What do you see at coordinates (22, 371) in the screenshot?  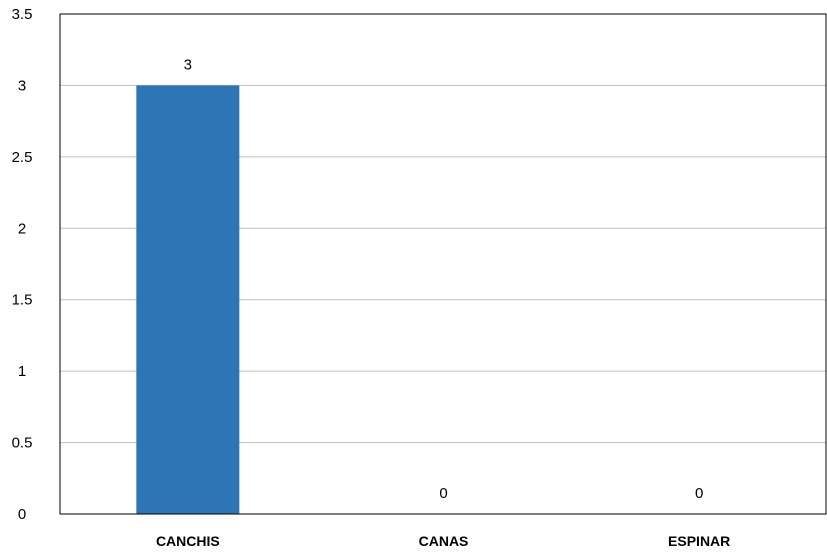 I see `y-tick-label: 1` at bounding box center [22, 371].